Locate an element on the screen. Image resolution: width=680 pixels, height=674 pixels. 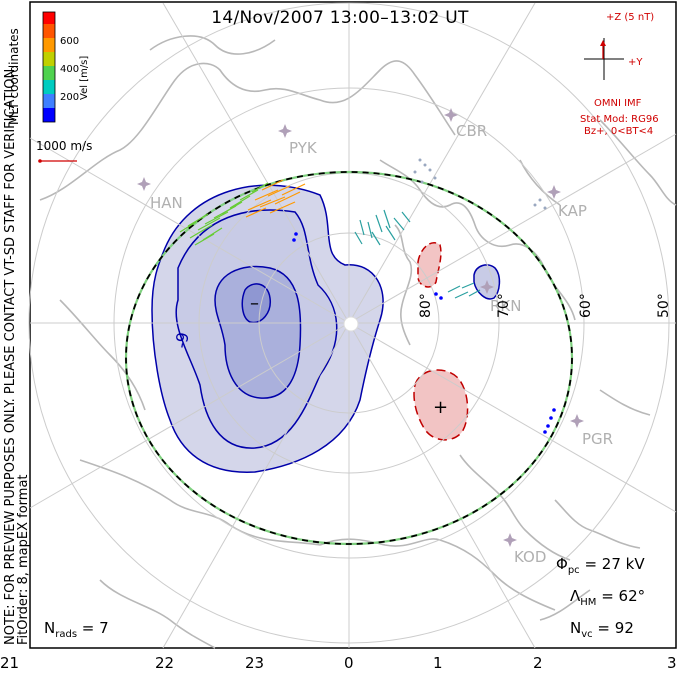
negative-contour-inner is located at coordinates (256, 303).